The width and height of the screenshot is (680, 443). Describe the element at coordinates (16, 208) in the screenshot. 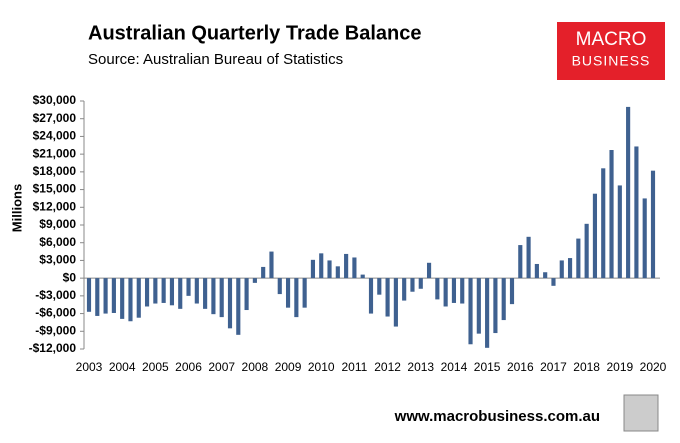

I see `y-axis-label: Millions` at that location.